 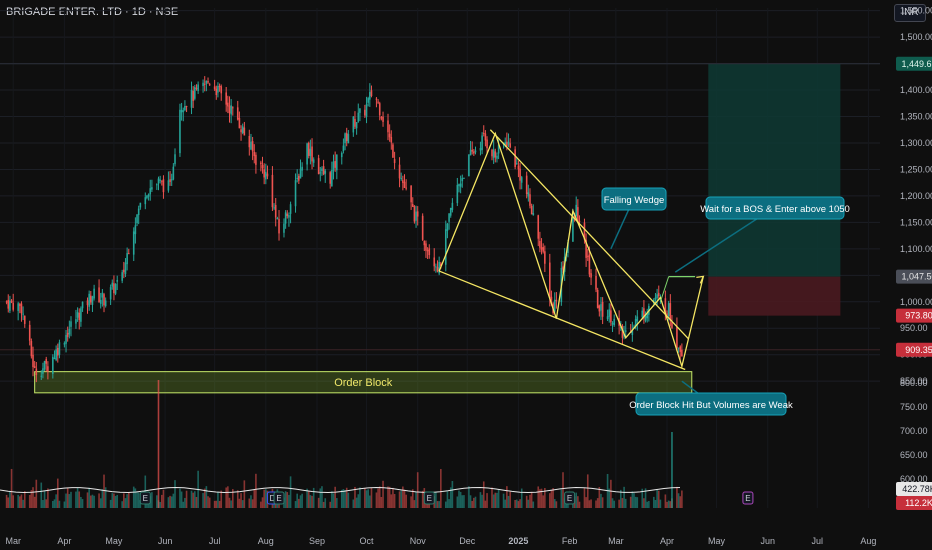 I want to click on event-marker-label: D, so click(x=273, y=498).